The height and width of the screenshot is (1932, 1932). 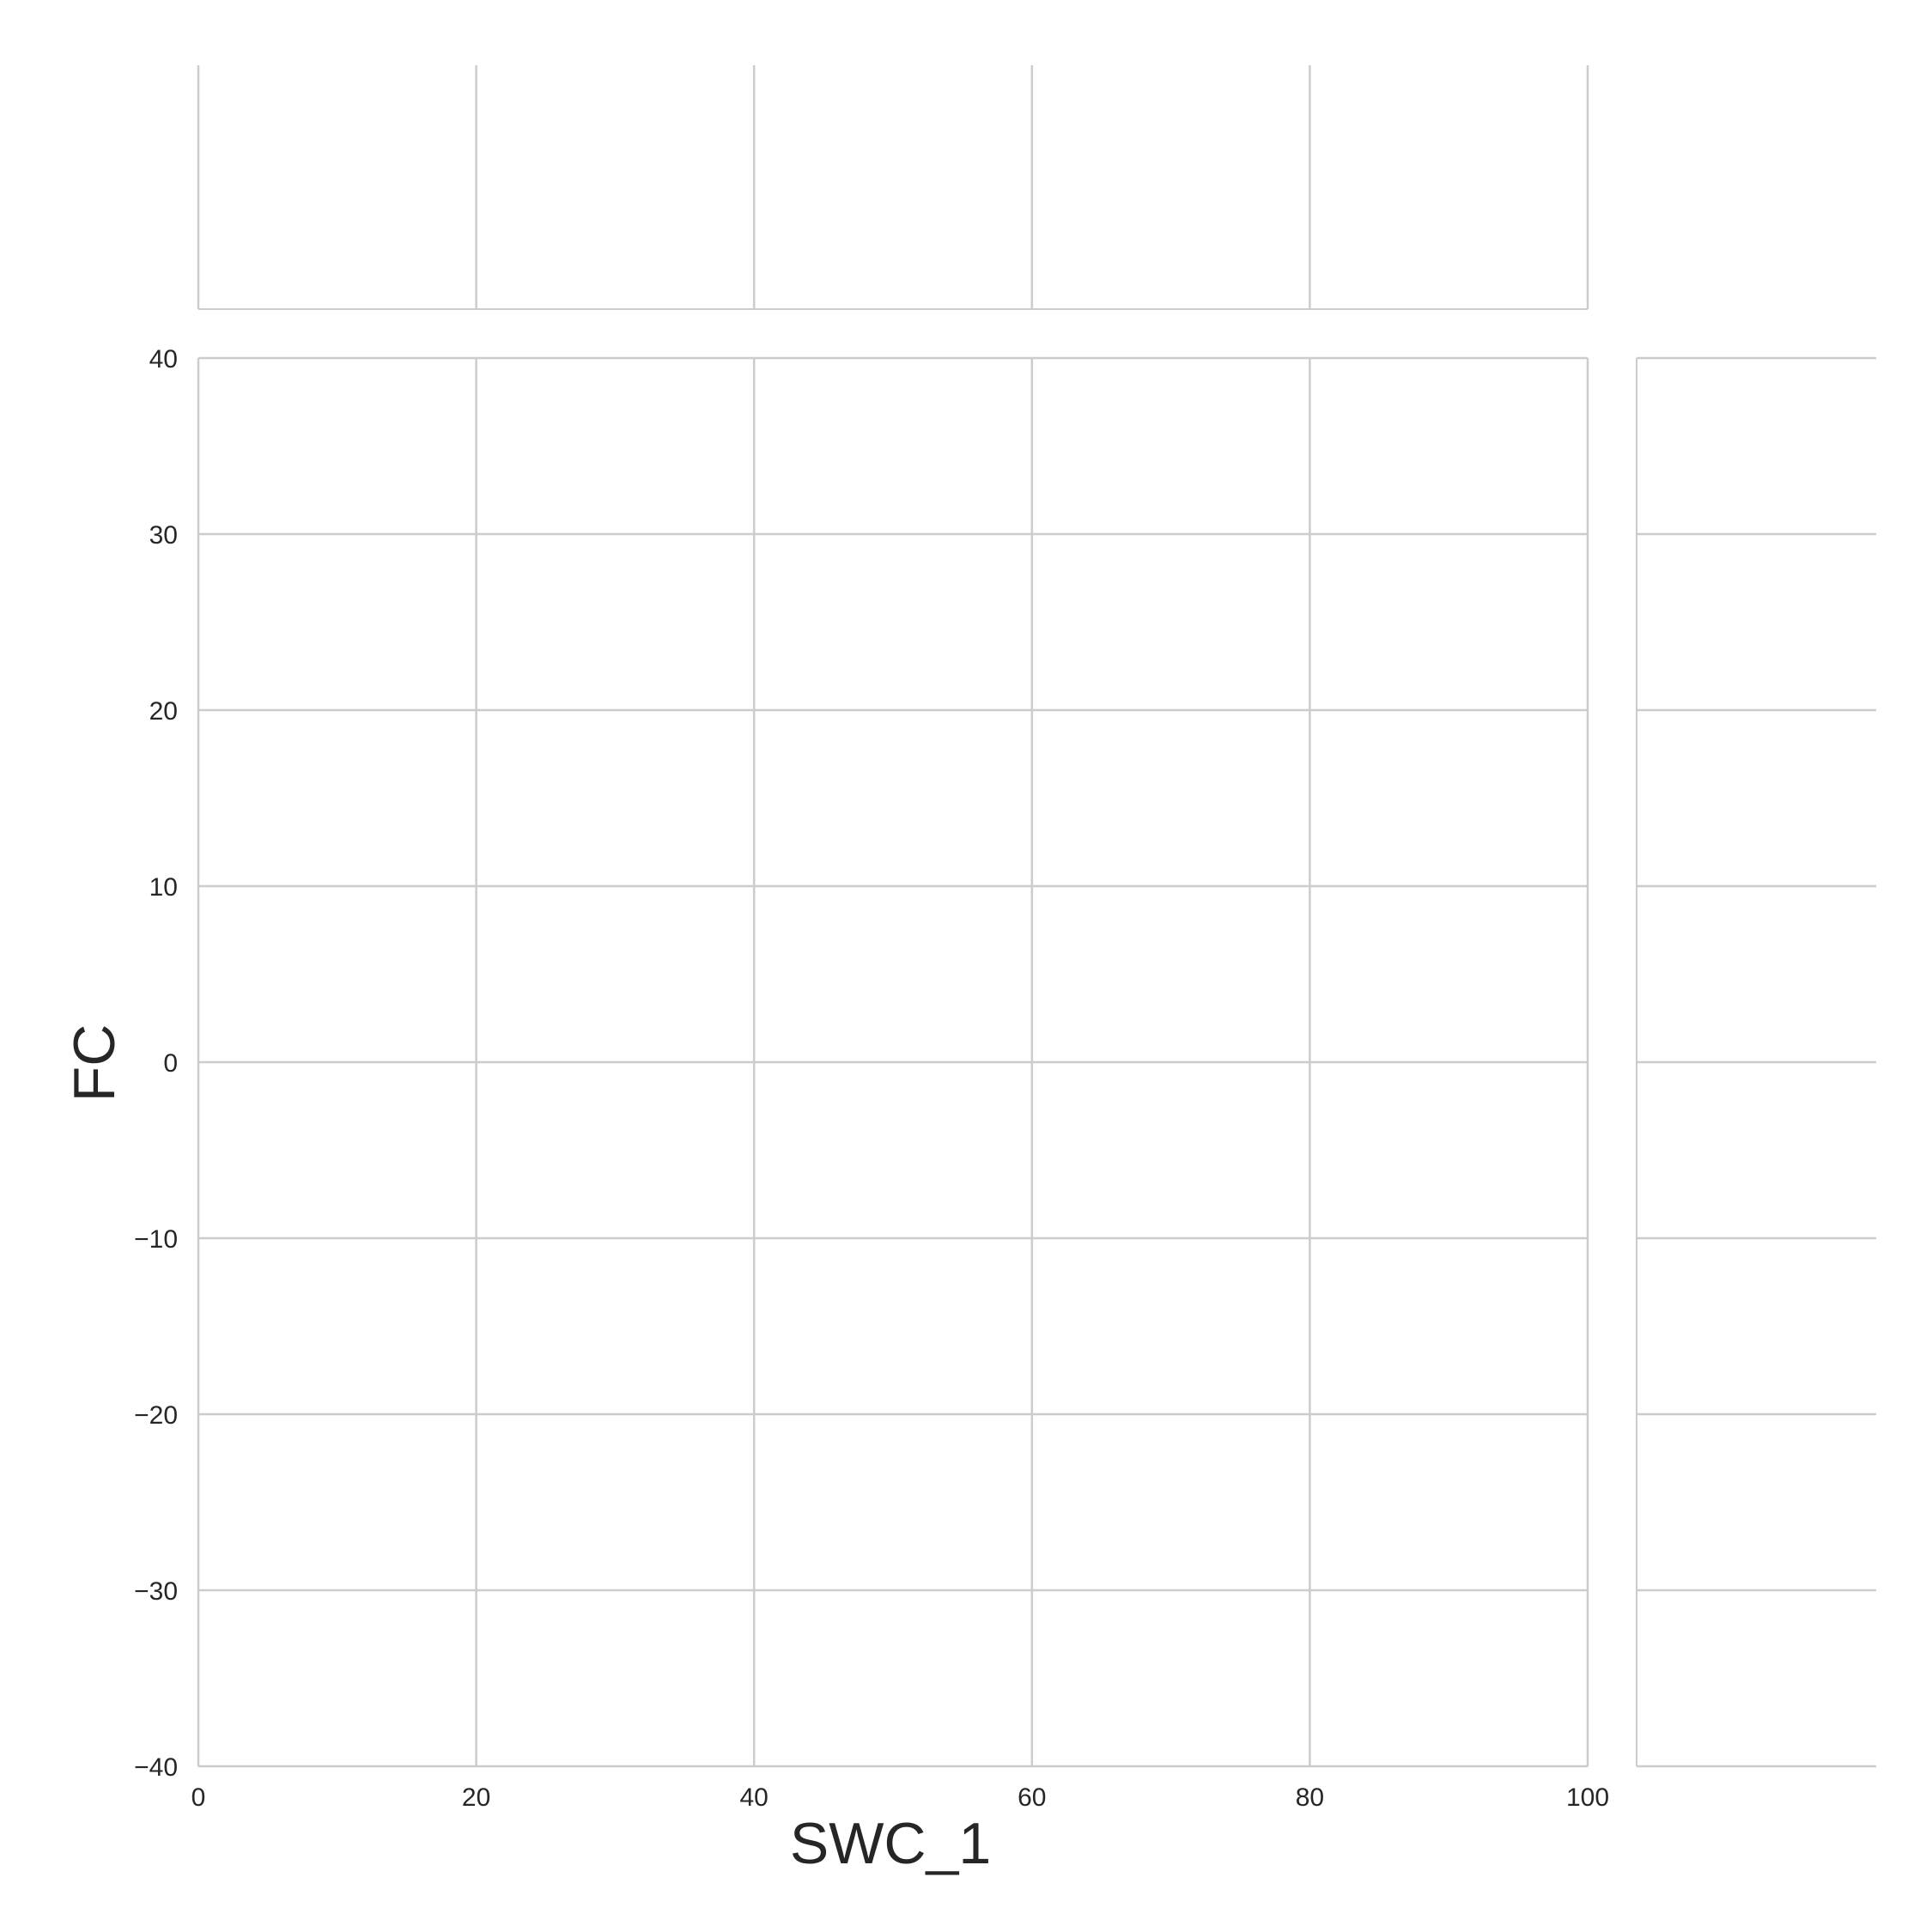 I want to click on y-tick-label: −10, so click(x=156, y=1239).